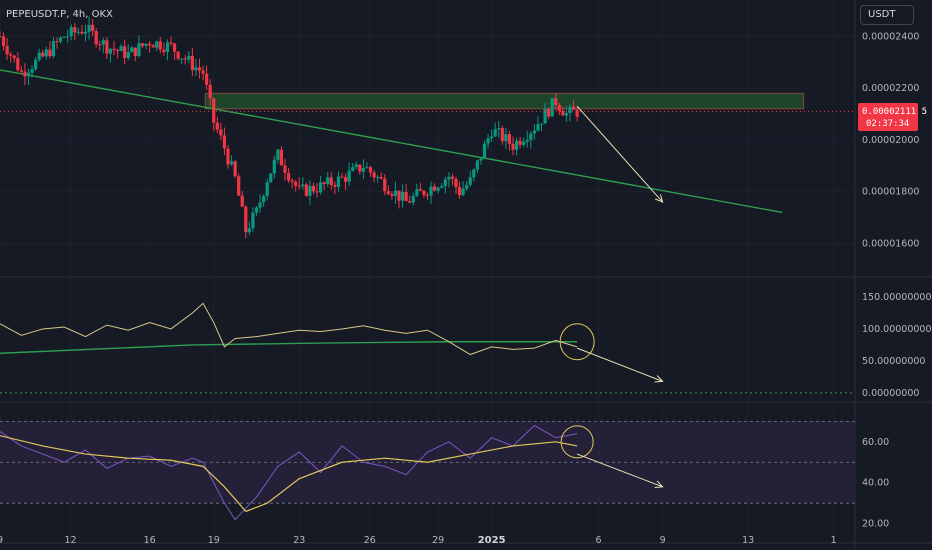  I want to click on price-badge-price: 0.00002111 5, so click(894, 112).